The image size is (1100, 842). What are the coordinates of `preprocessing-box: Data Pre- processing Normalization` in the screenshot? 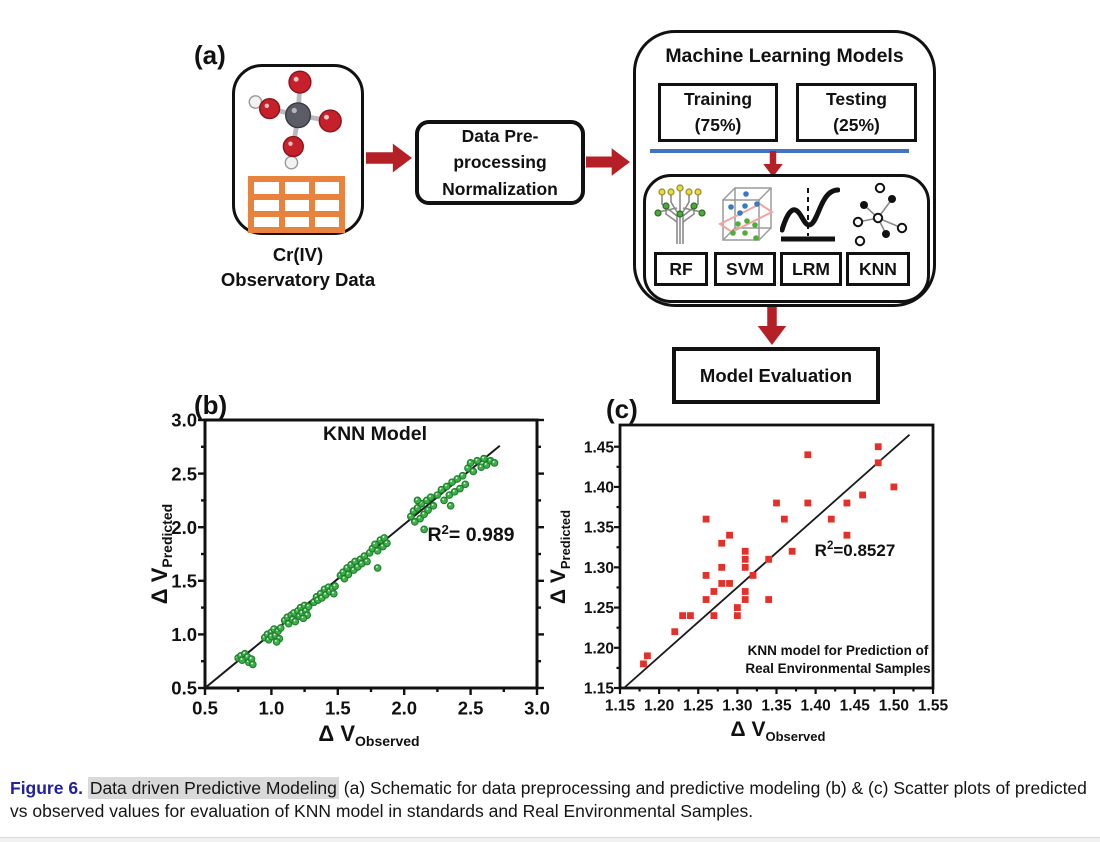 It's located at (500, 162).